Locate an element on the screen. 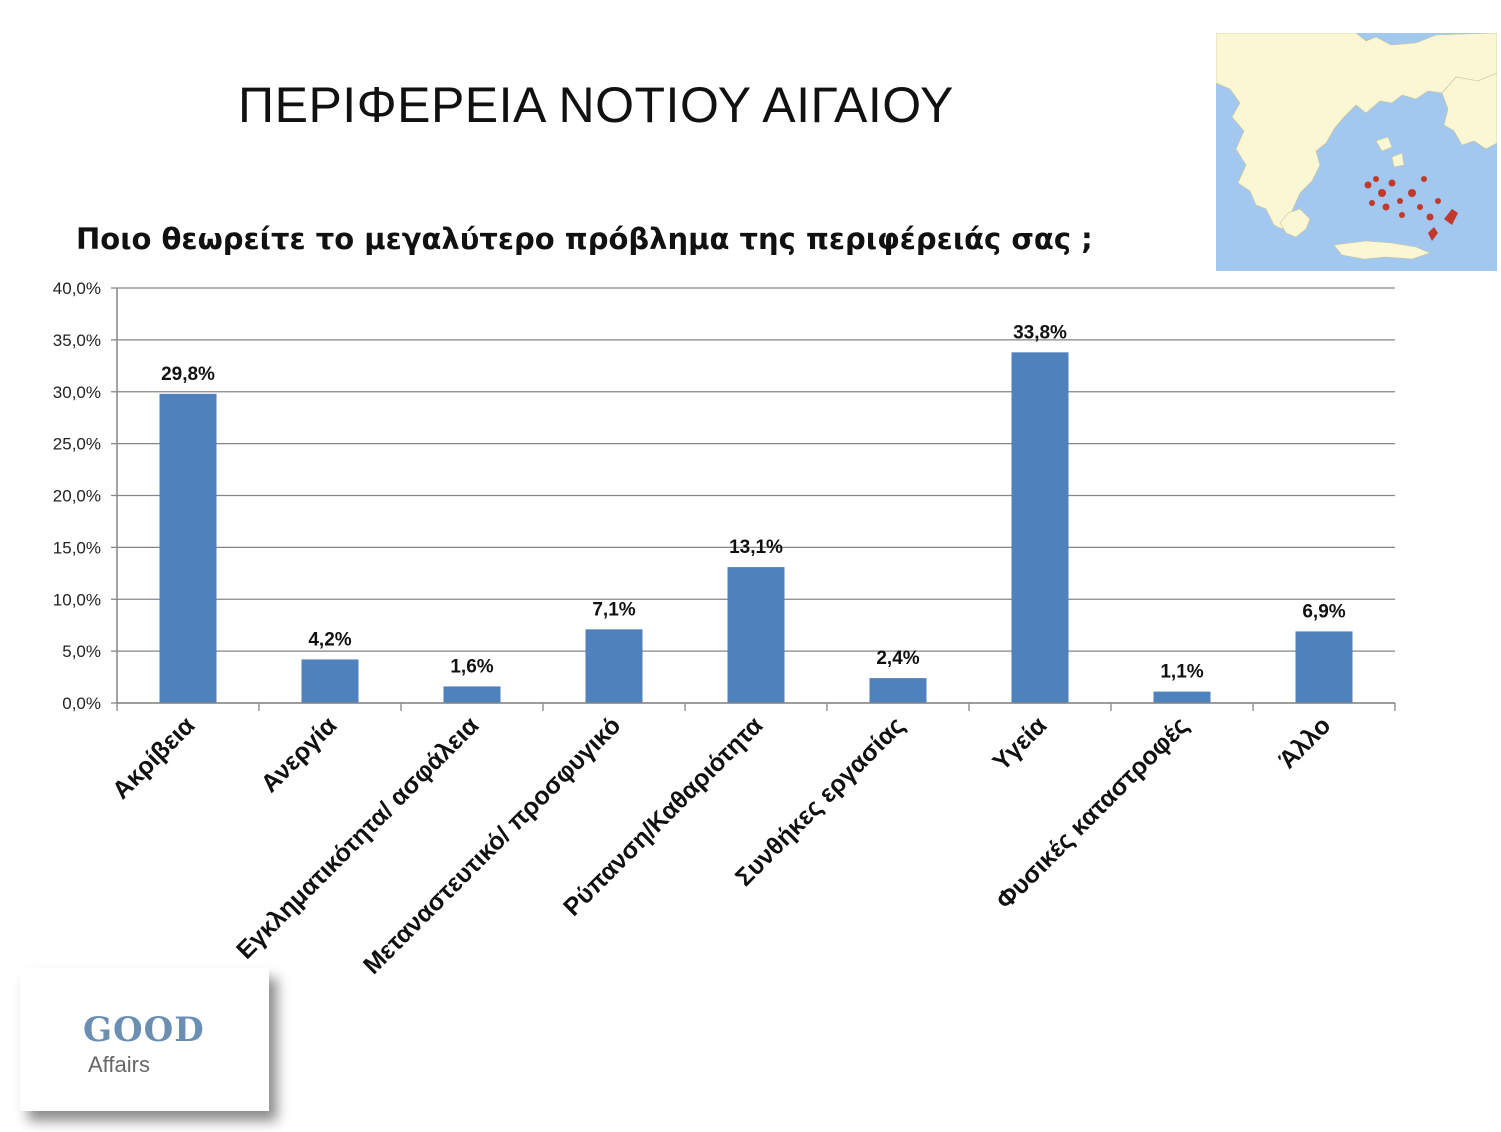  x-tick-label: Υγεία is located at coordinates (1019, 743).